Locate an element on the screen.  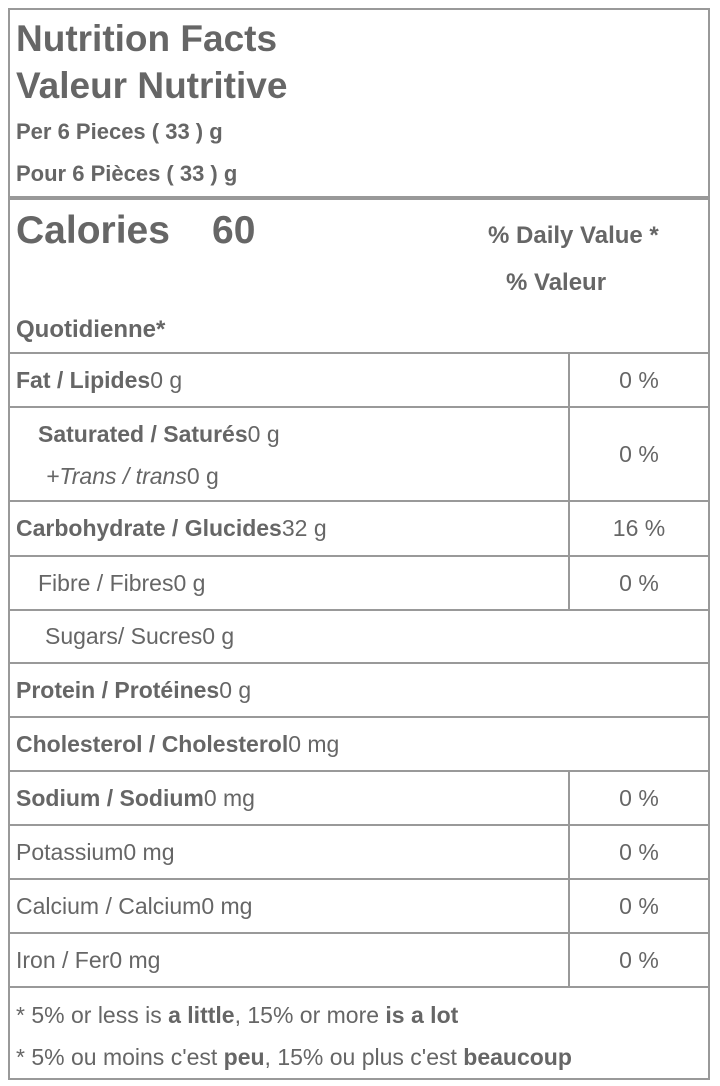
footnote-text: * 5% ou moins c'est is located at coordinates (120, 1057).